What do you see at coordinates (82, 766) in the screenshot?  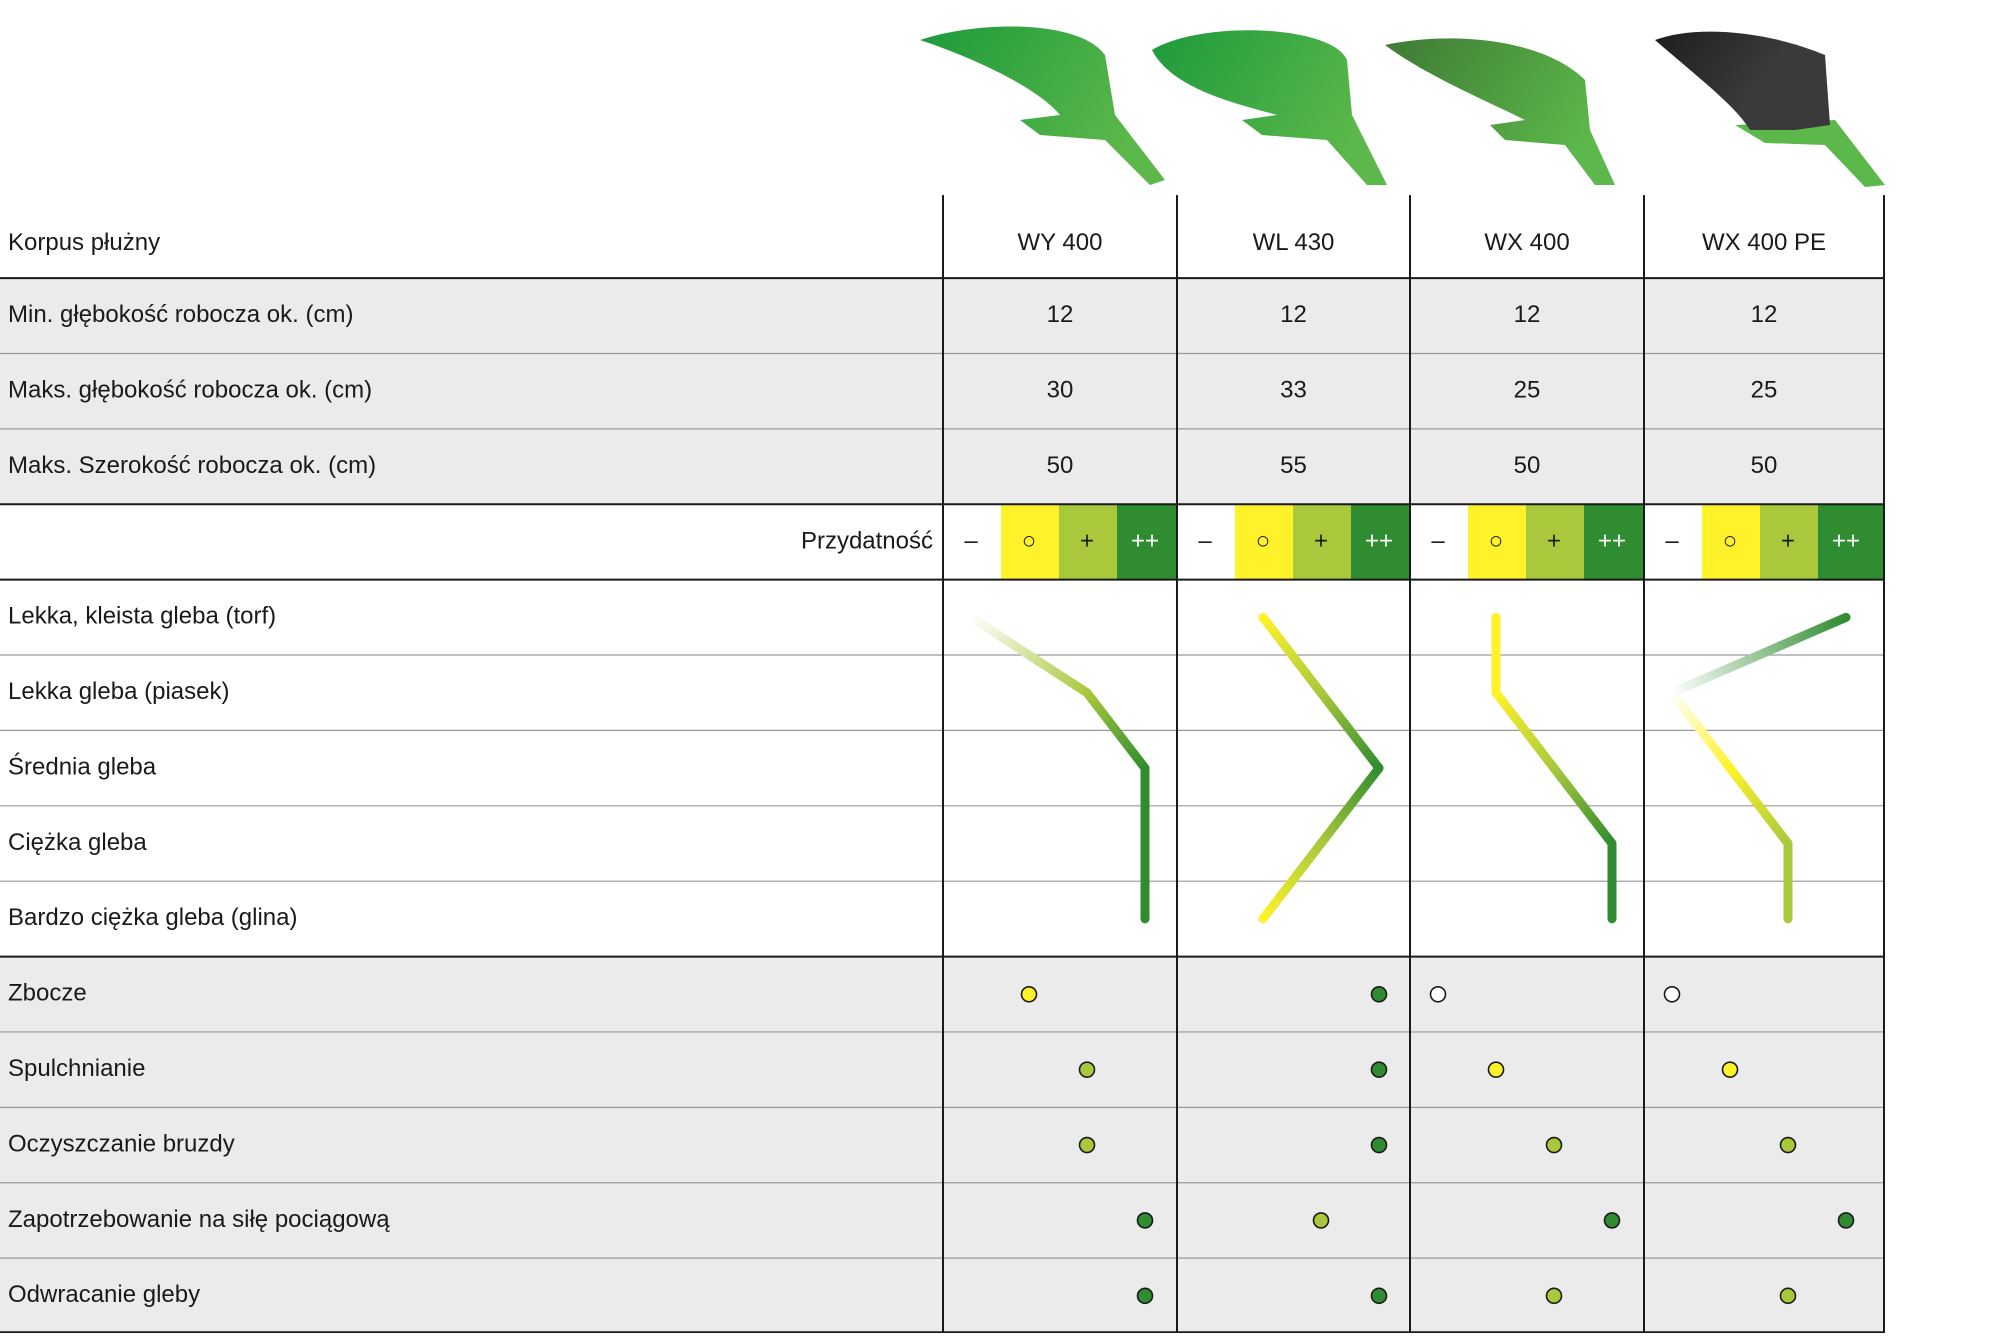 I see `row-label: Średnia gleba` at bounding box center [82, 766].